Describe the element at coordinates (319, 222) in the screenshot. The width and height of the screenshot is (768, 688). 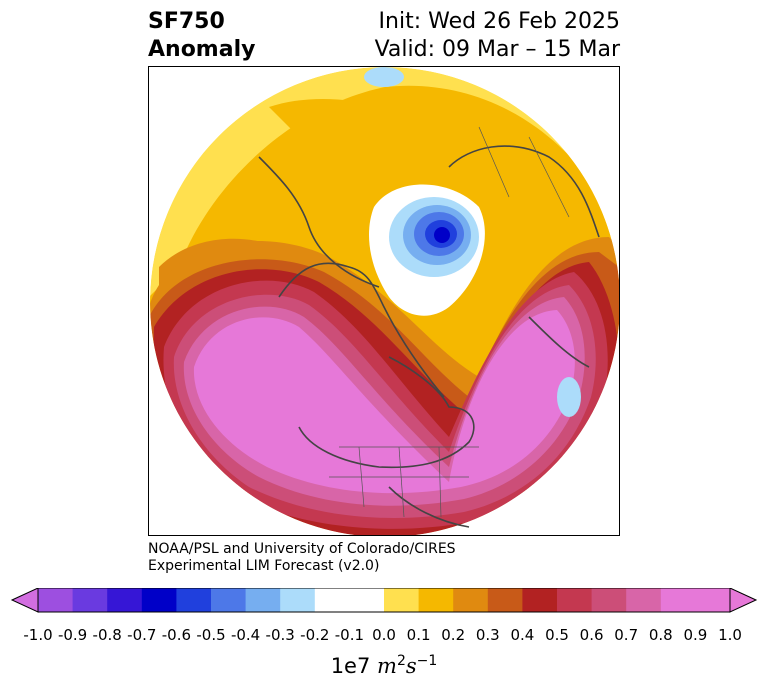
I see `coast-europe` at that location.